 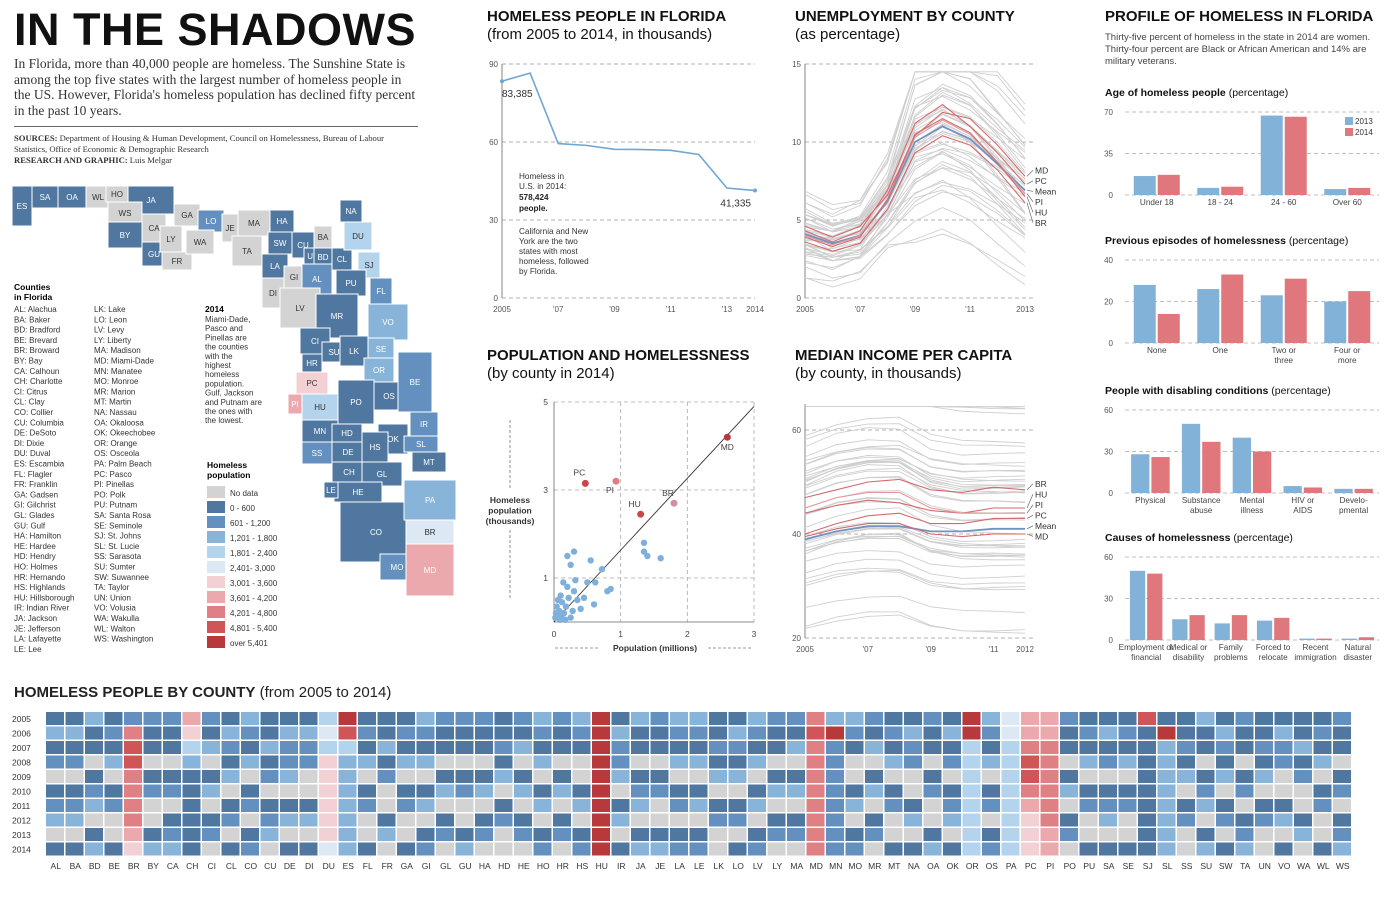 What do you see at coordinates (247, 251) in the screenshot?
I see `county-label-ta: TA` at bounding box center [247, 251].